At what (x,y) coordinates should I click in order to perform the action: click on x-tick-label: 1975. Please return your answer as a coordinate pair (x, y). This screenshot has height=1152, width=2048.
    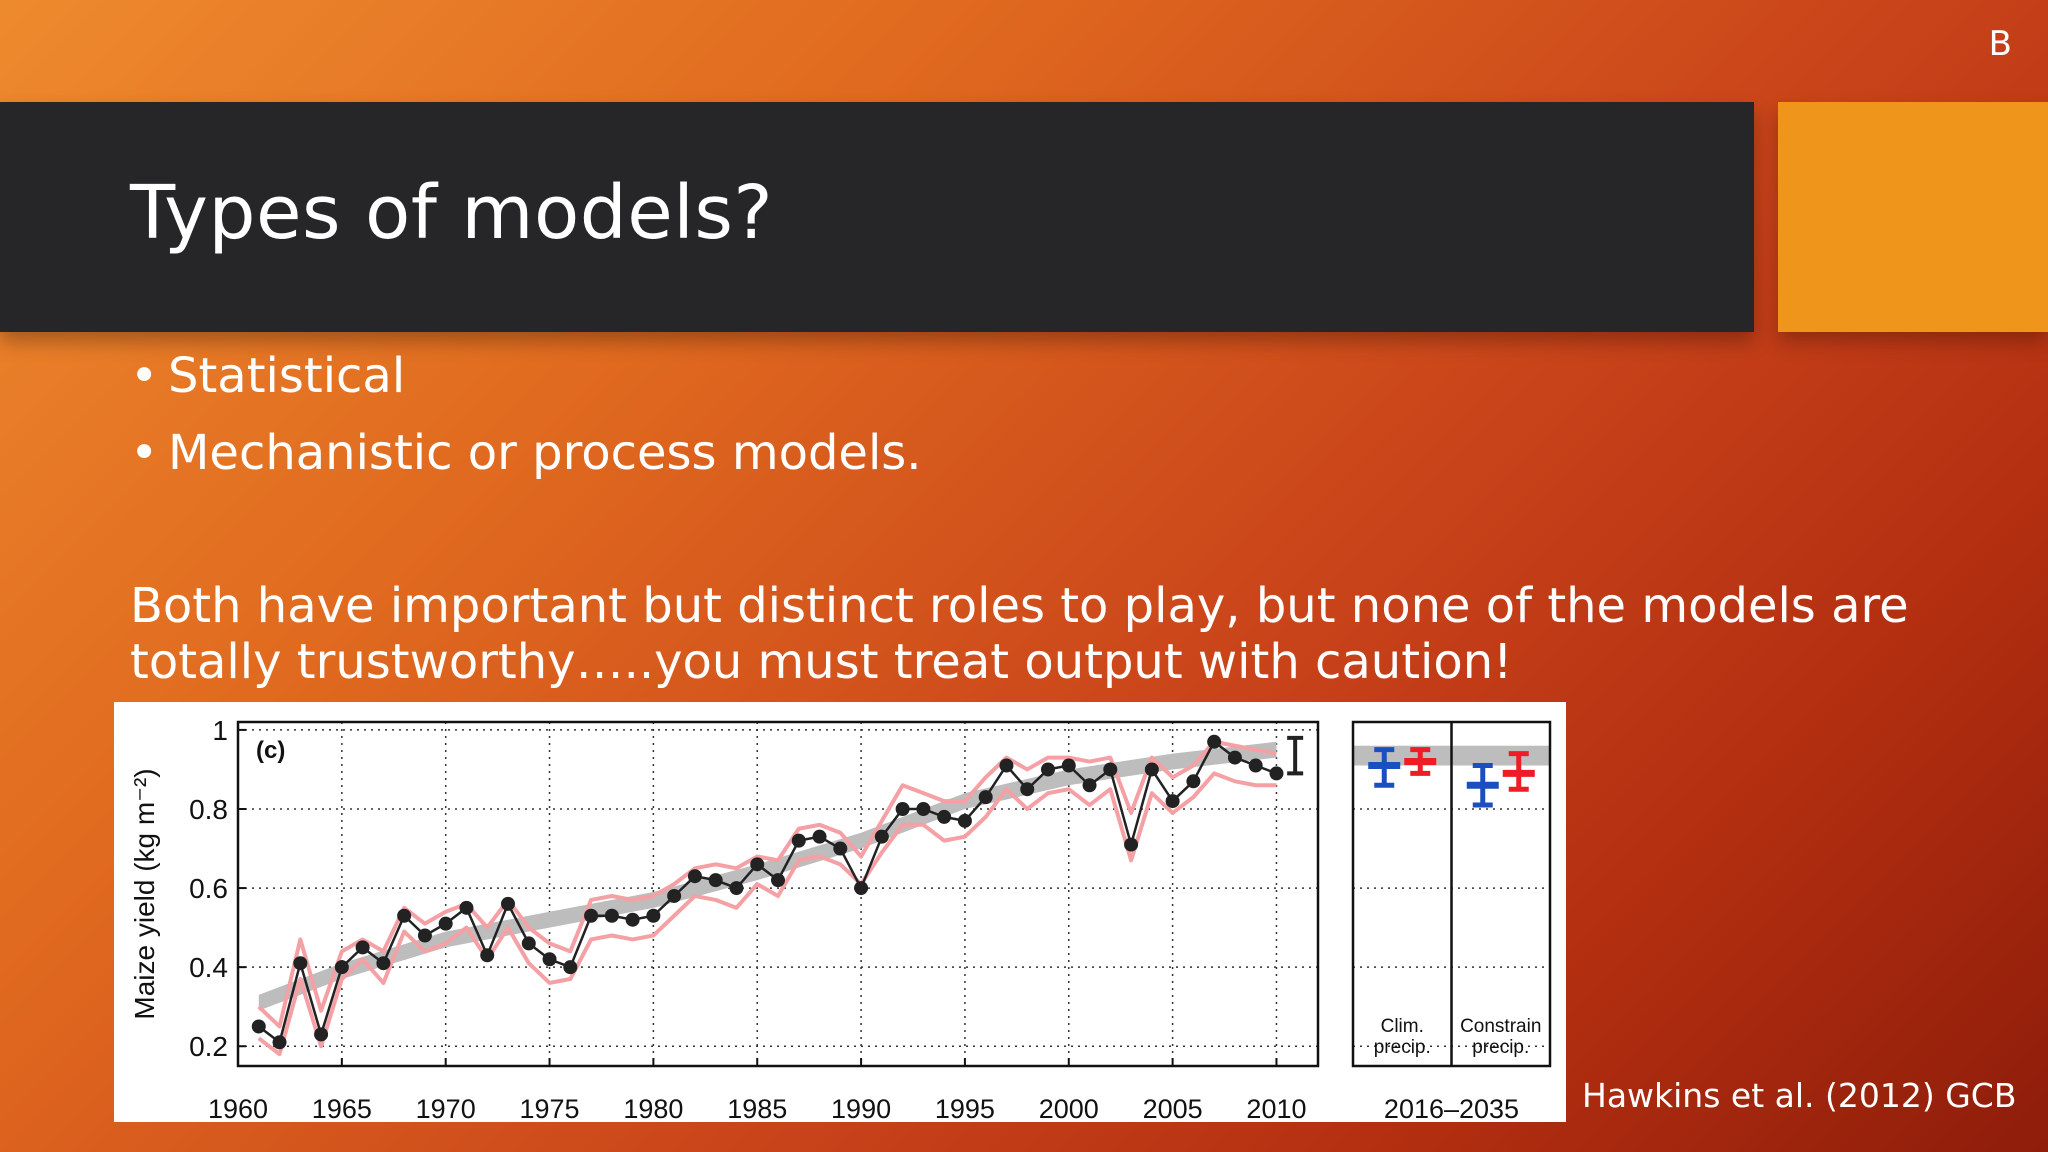
    Looking at the image, I should click on (549, 1108).